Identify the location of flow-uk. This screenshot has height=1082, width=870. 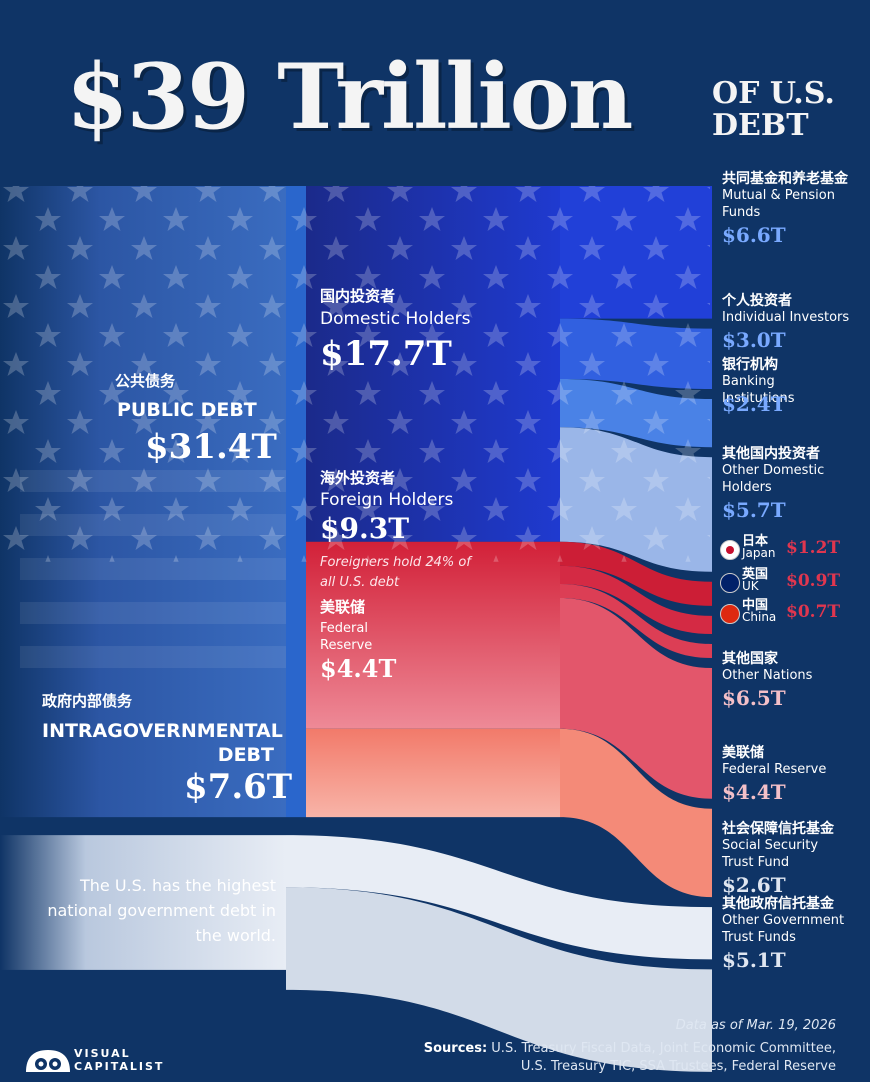
(636, 599).